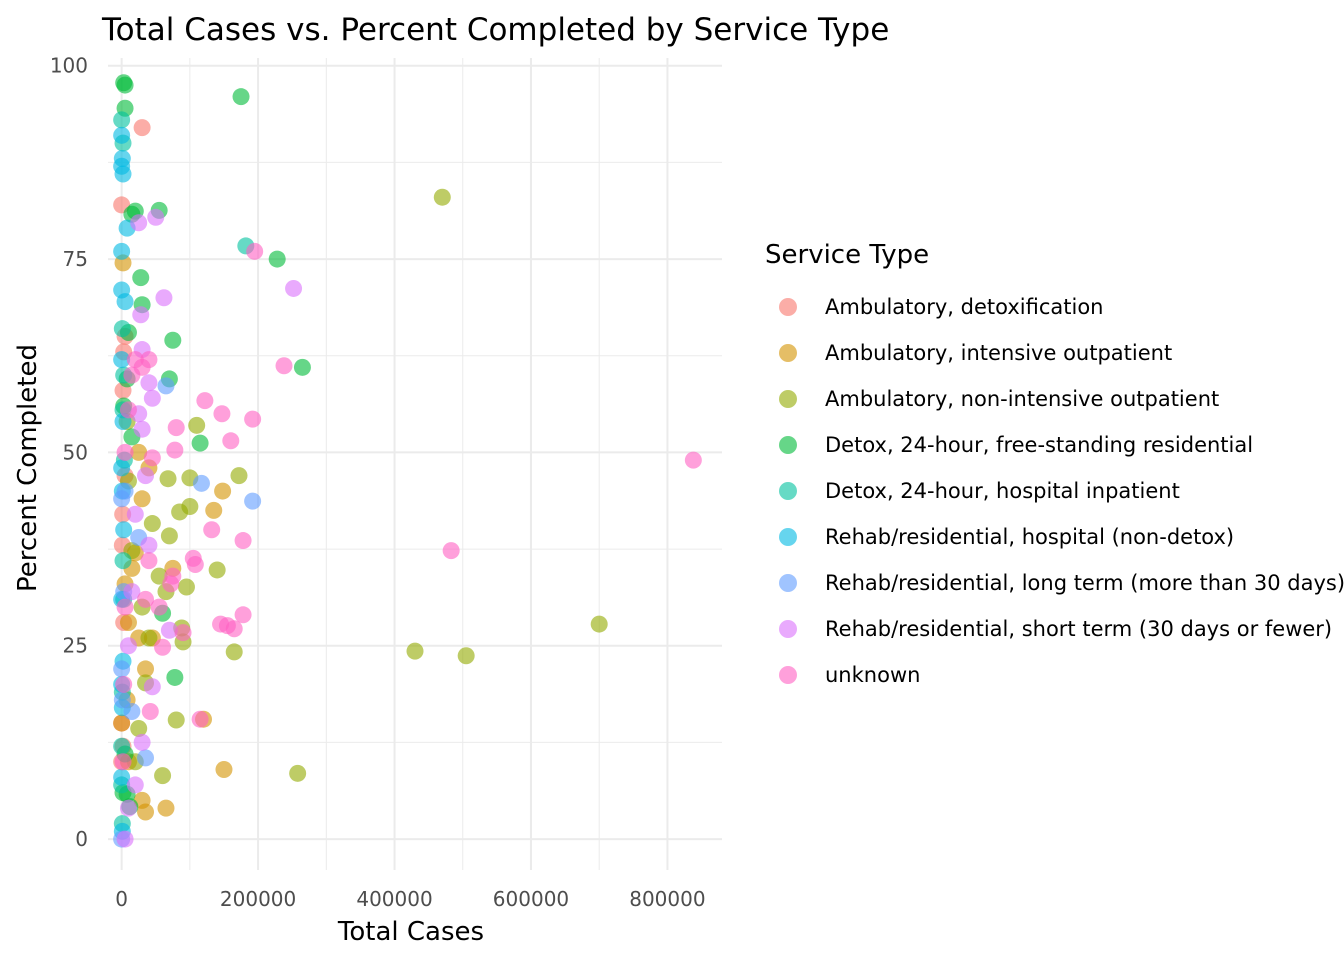 This screenshot has height=960, width=1344. Describe the element at coordinates (75, 259) in the screenshot. I see `y-tick-label: 75` at that location.